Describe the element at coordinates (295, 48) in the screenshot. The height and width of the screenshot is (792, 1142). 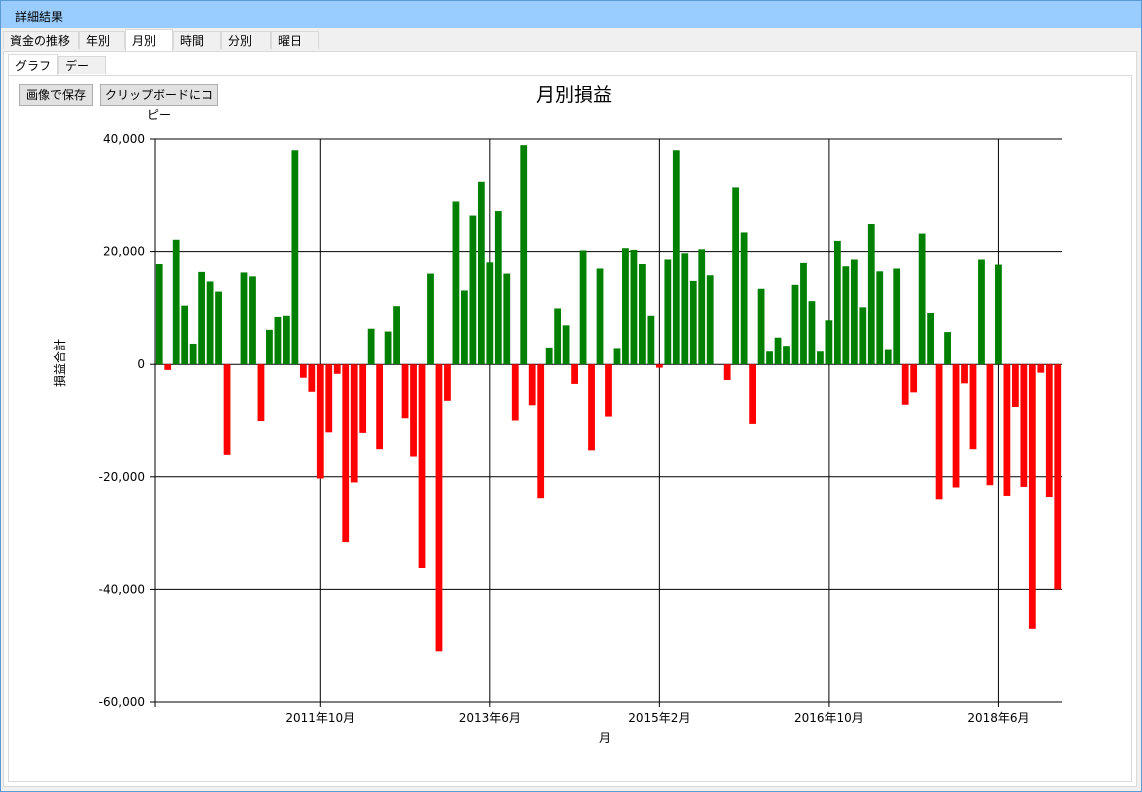
I see `tab-weekday: 曜日別` at that location.